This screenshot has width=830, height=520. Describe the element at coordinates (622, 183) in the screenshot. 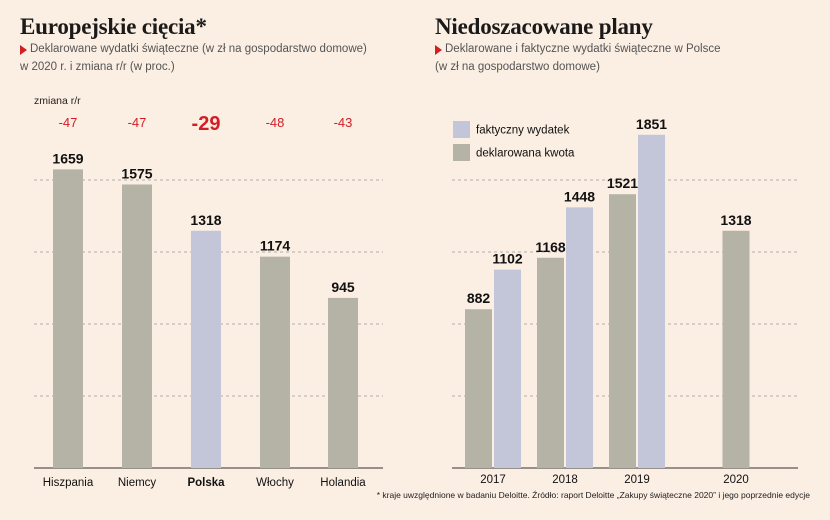

I see `bar-value-label: 1521` at that location.